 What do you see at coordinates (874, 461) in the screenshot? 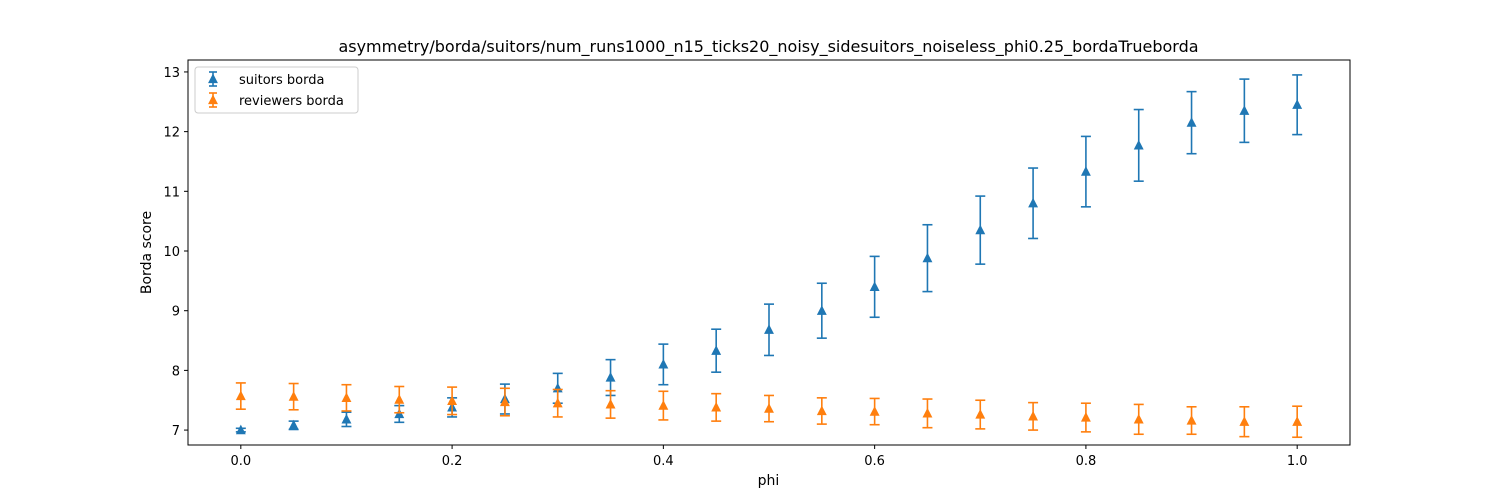
I see `x-tick-label: 0.6` at bounding box center [874, 461].